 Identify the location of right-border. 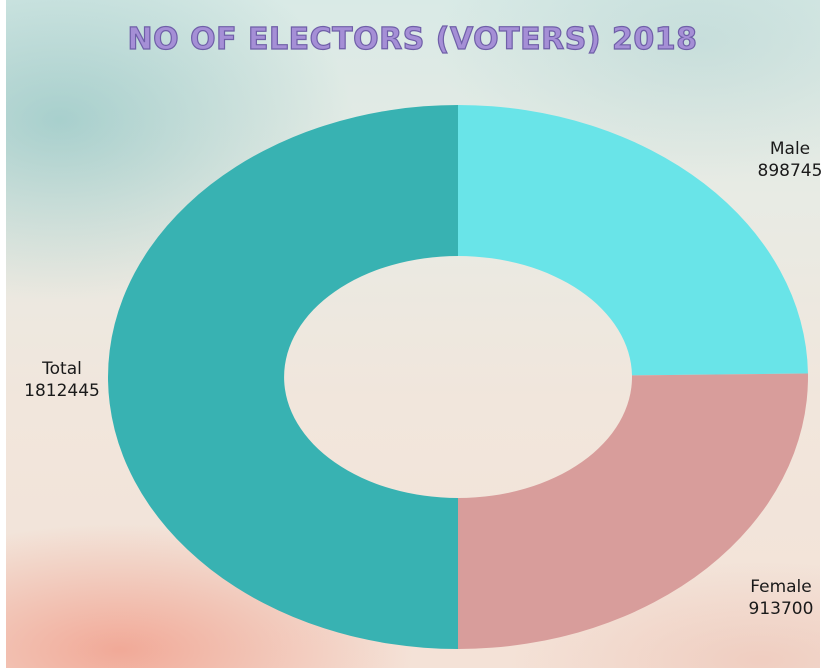
(822, 334).